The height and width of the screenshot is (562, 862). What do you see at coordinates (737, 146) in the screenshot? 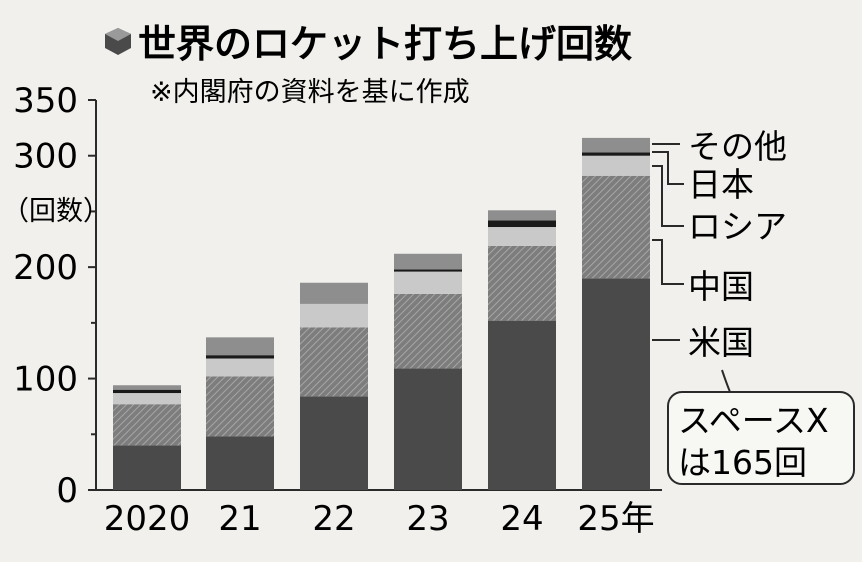
I see `legend-label: その他` at bounding box center [737, 146].